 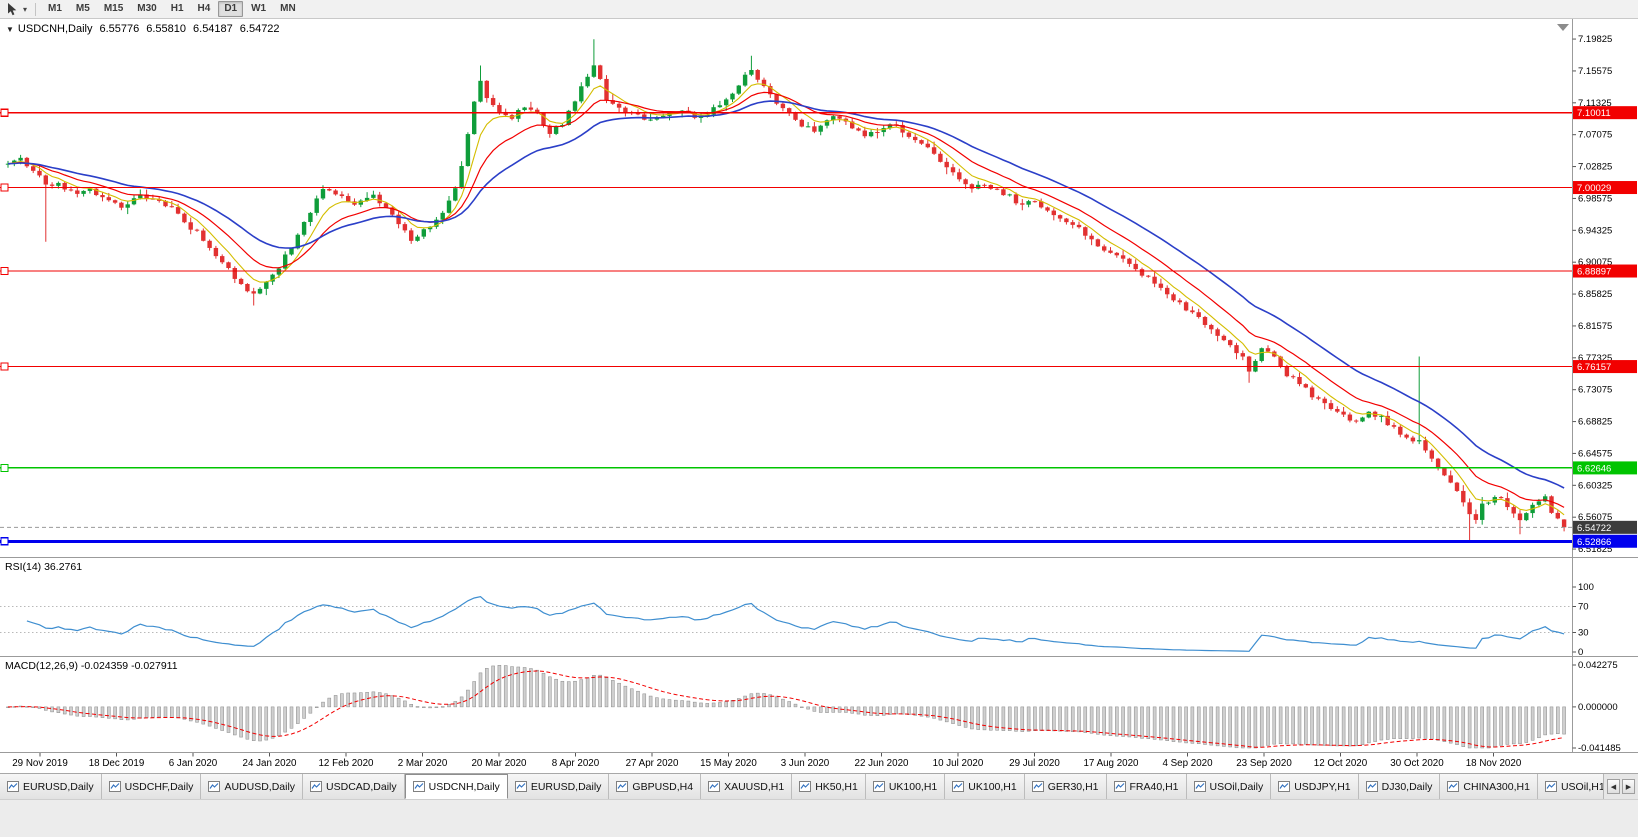 I want to click on tab-scroll-right-button: ▶, so click(x=1628, y=786).